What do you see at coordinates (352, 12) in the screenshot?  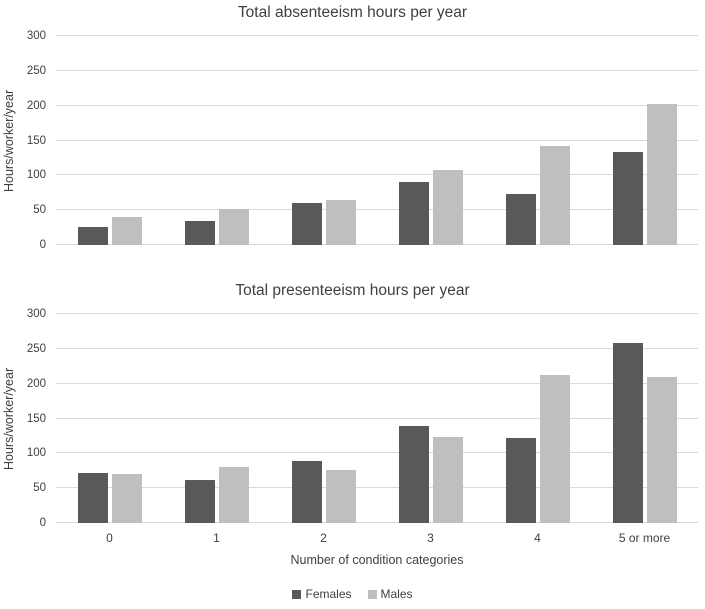 I see `chart-title-absenteeism: Total absenteeism hours per year` at bounding box center [352, 12].